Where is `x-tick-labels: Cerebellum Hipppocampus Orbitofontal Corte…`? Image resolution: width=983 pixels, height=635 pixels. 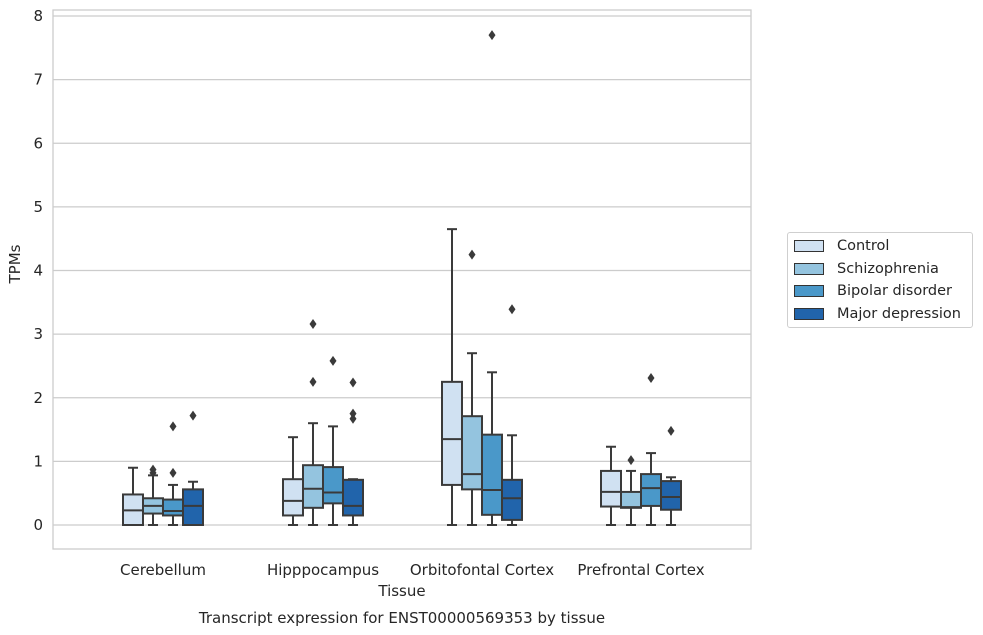
x-tick-labels: Cerebellum Hipppocampus Orbitofontal Corte… is located at coordinates (412, 570).